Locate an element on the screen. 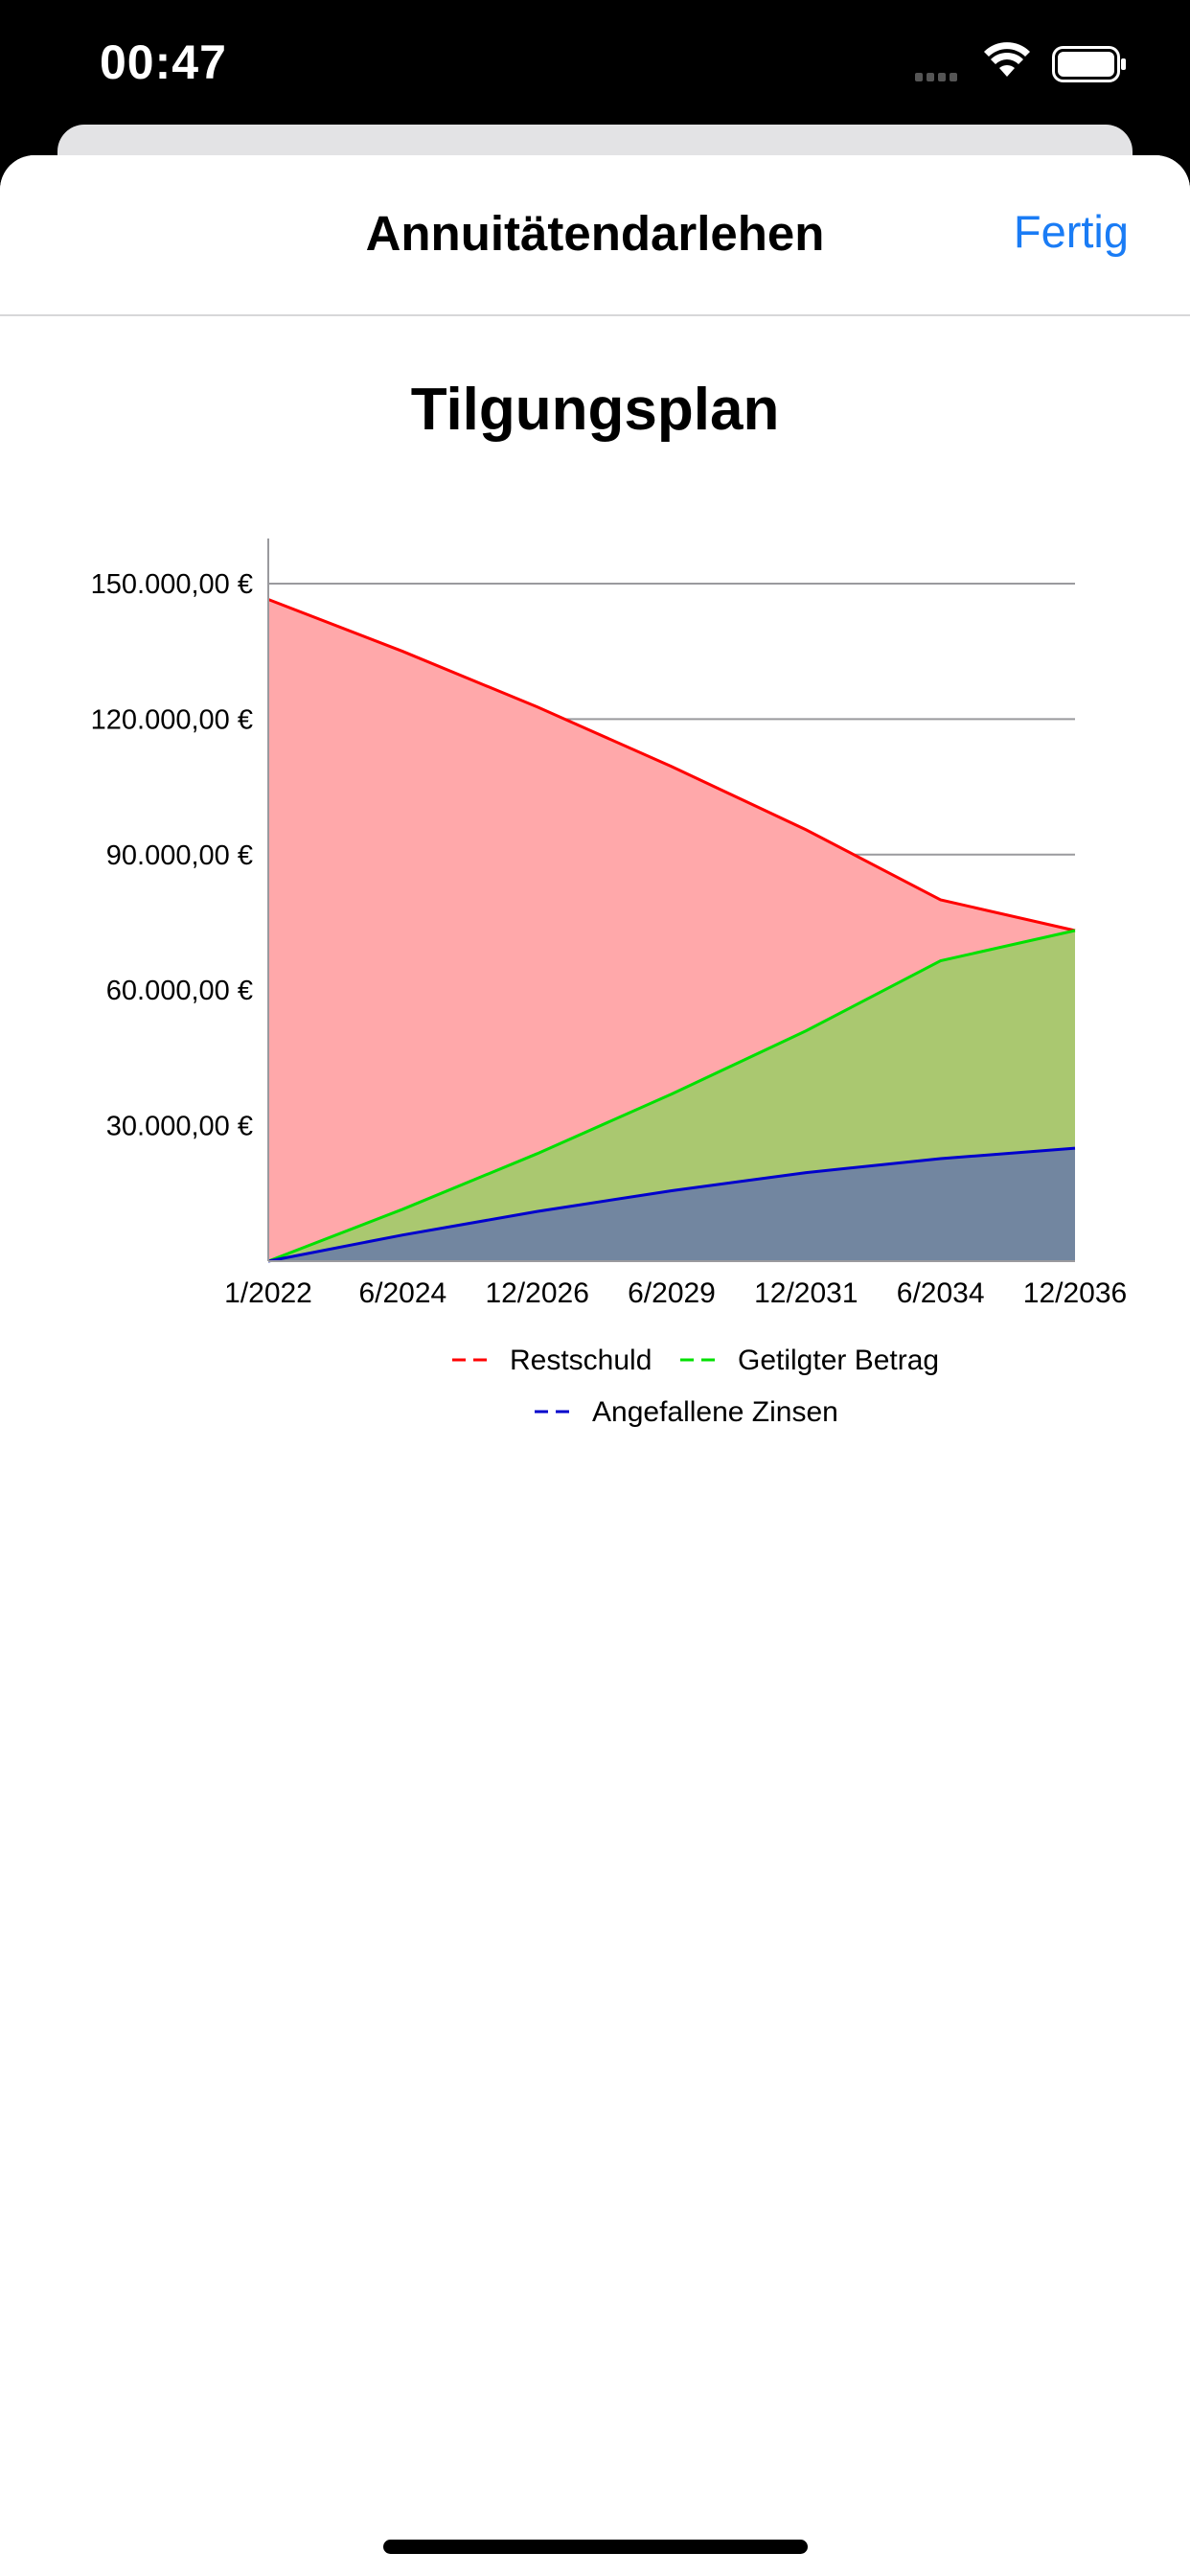 This screenshot has height=2576, width=1190. legend-label: Angefallene Zinsen is located at coordinates (715, 1412).